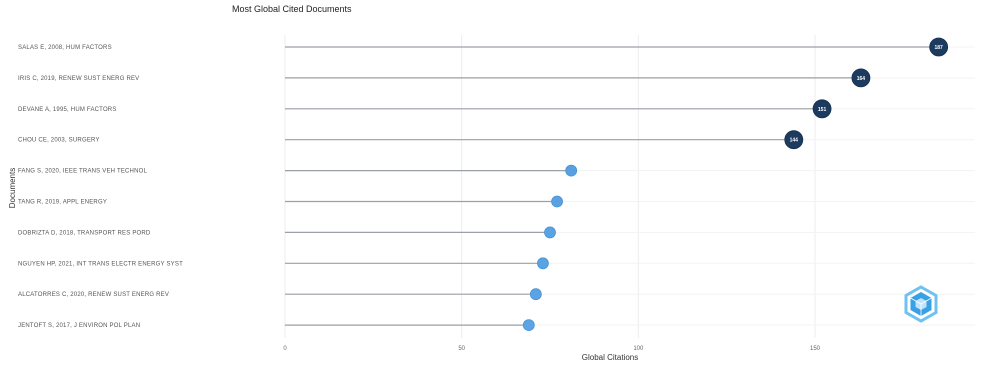  Describe the element at coordinates (12, 188) in the screenshot. I see `y-axis-title: Documents` at that location.